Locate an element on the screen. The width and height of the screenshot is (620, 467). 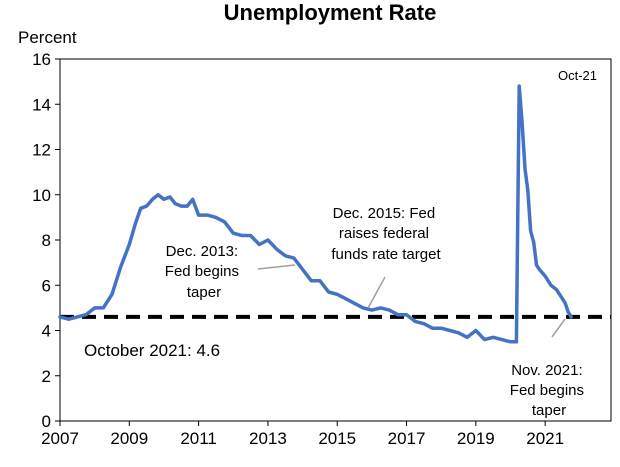
annotation-dec-2013-connector is located at coordinates (276, 267).